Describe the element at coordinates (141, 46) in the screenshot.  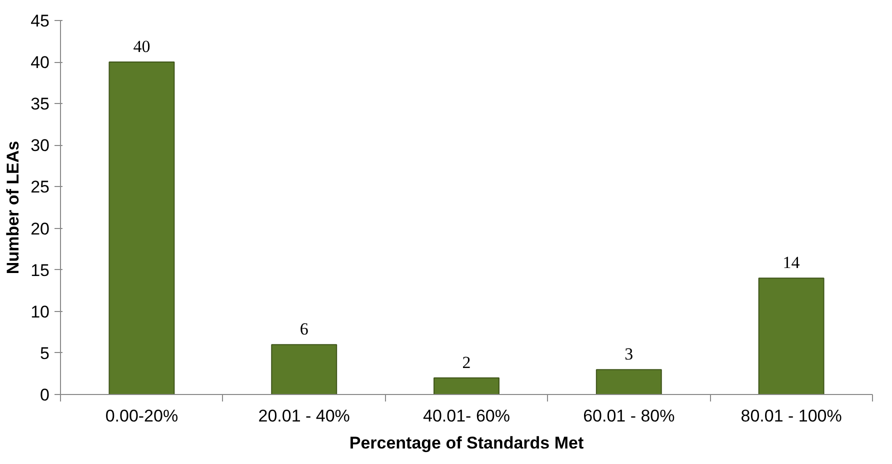
I see `data-label: 40` at that location.